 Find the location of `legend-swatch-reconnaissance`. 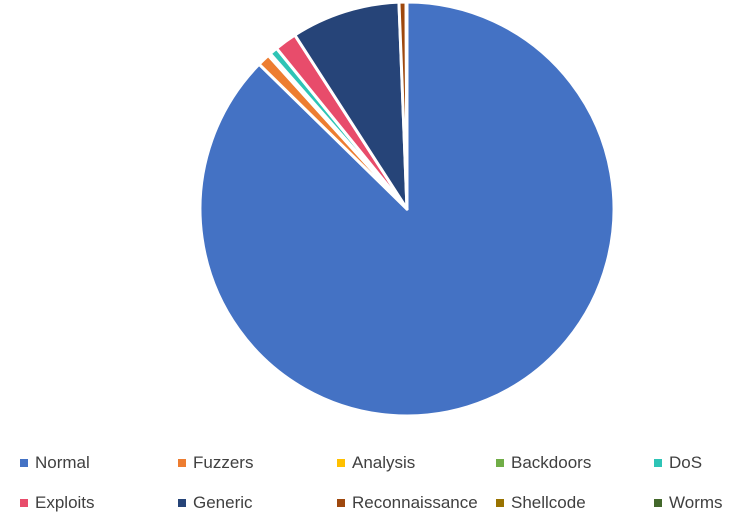

legend-swatch-reconnaissance is located at coordinates (341, 503).